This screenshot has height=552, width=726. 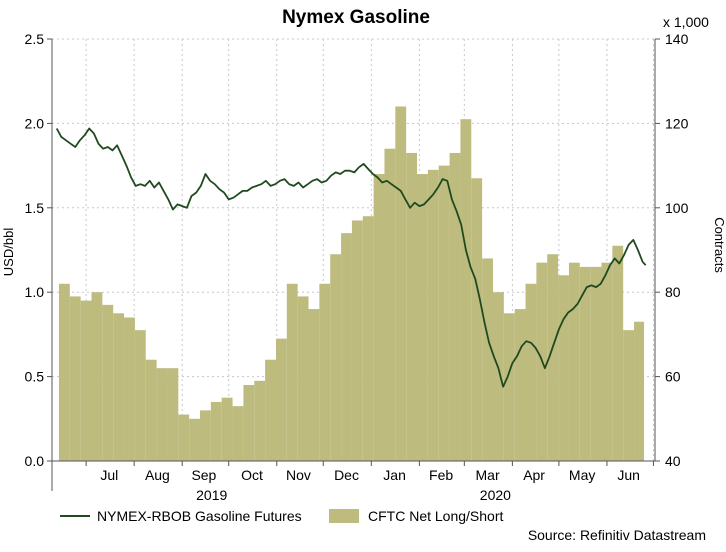 What do you see at coordinates (534, 475) in the screenshot?
I see `x-tick-label: Apr` at bounding box center [534, 475].